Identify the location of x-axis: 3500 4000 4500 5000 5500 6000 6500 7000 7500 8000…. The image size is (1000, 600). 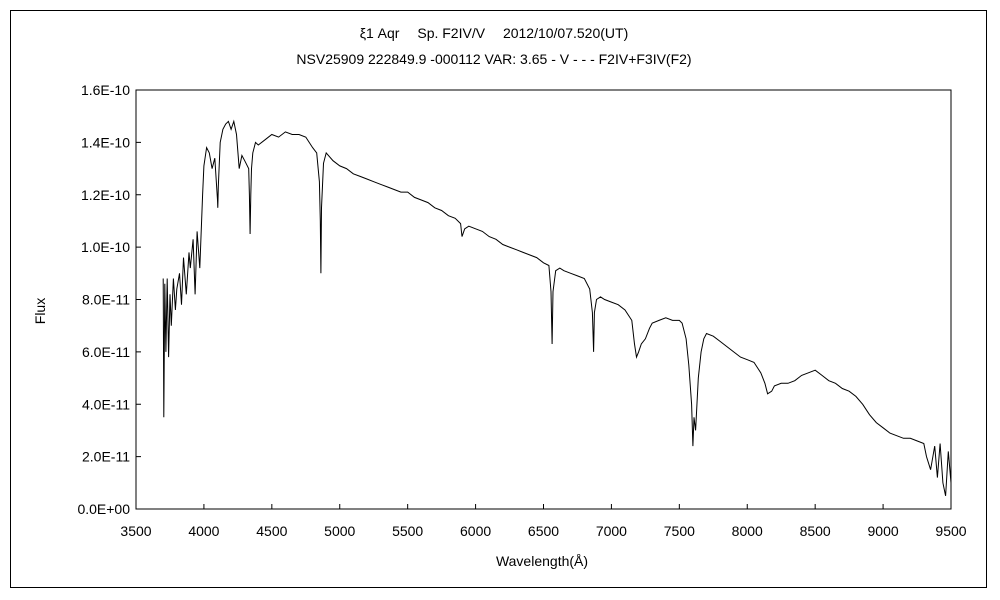
(543, 521).